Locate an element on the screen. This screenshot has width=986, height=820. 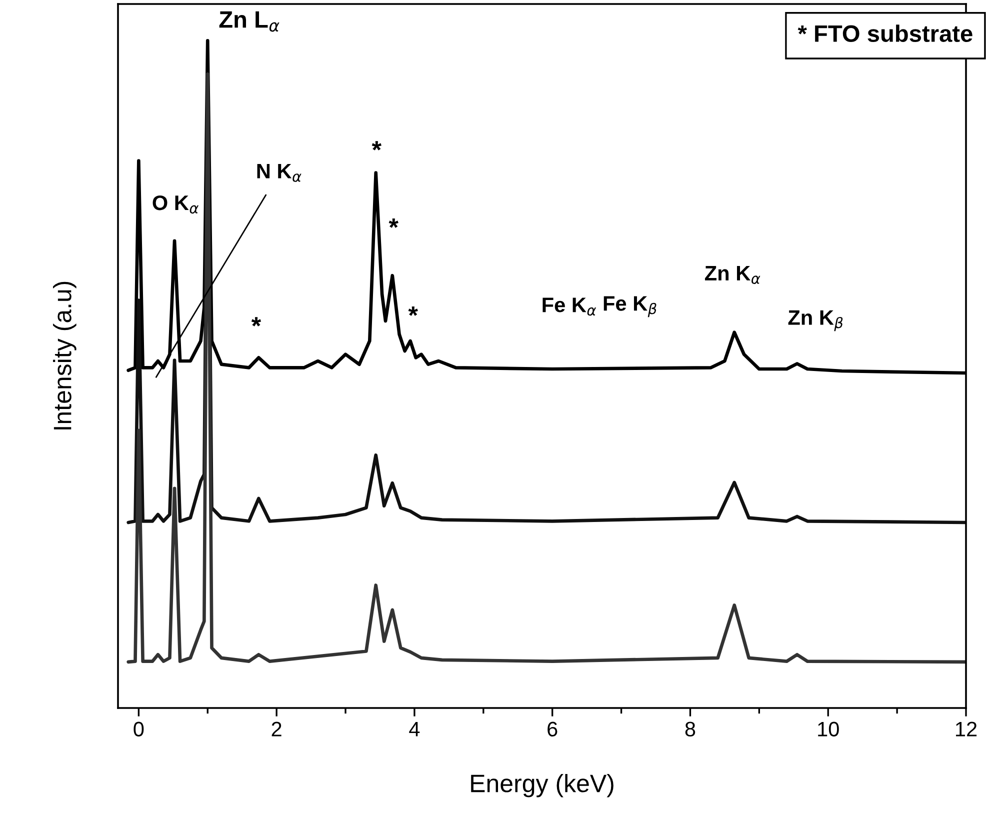
annotation: * FTO substrate is located at coordinates (885, 33).